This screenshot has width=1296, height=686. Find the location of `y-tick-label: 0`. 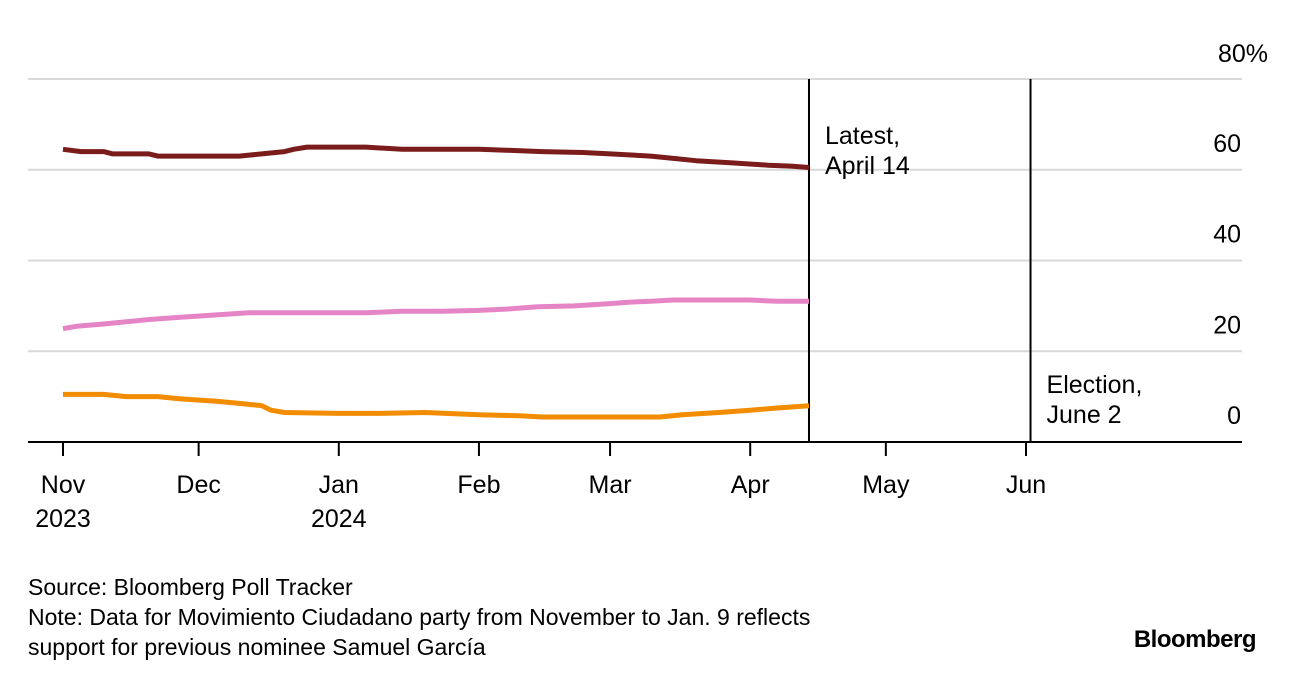

y-tick-label: 0 is located at coordinates (1234, 416).